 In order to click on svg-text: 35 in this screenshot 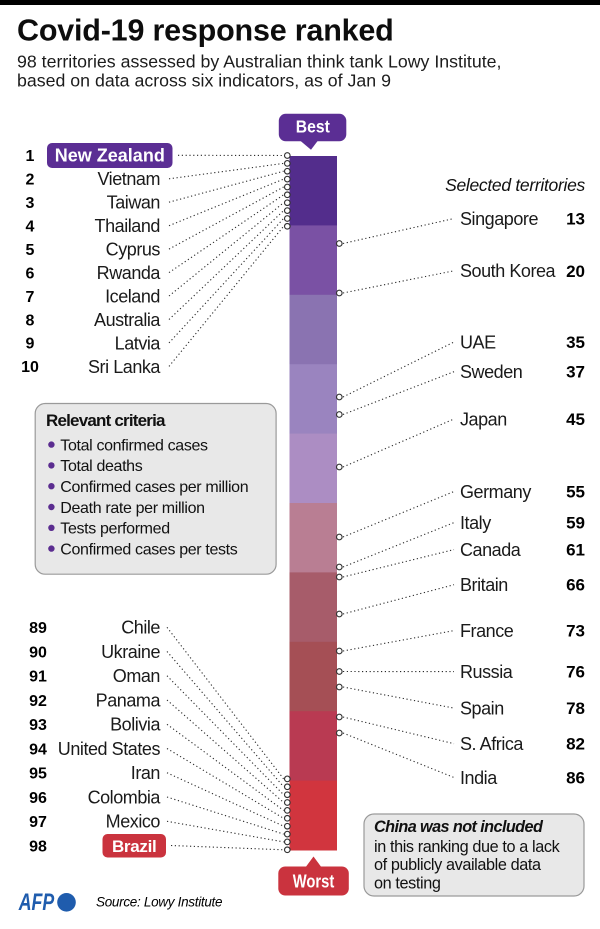, I will do `click(575, 342)`.